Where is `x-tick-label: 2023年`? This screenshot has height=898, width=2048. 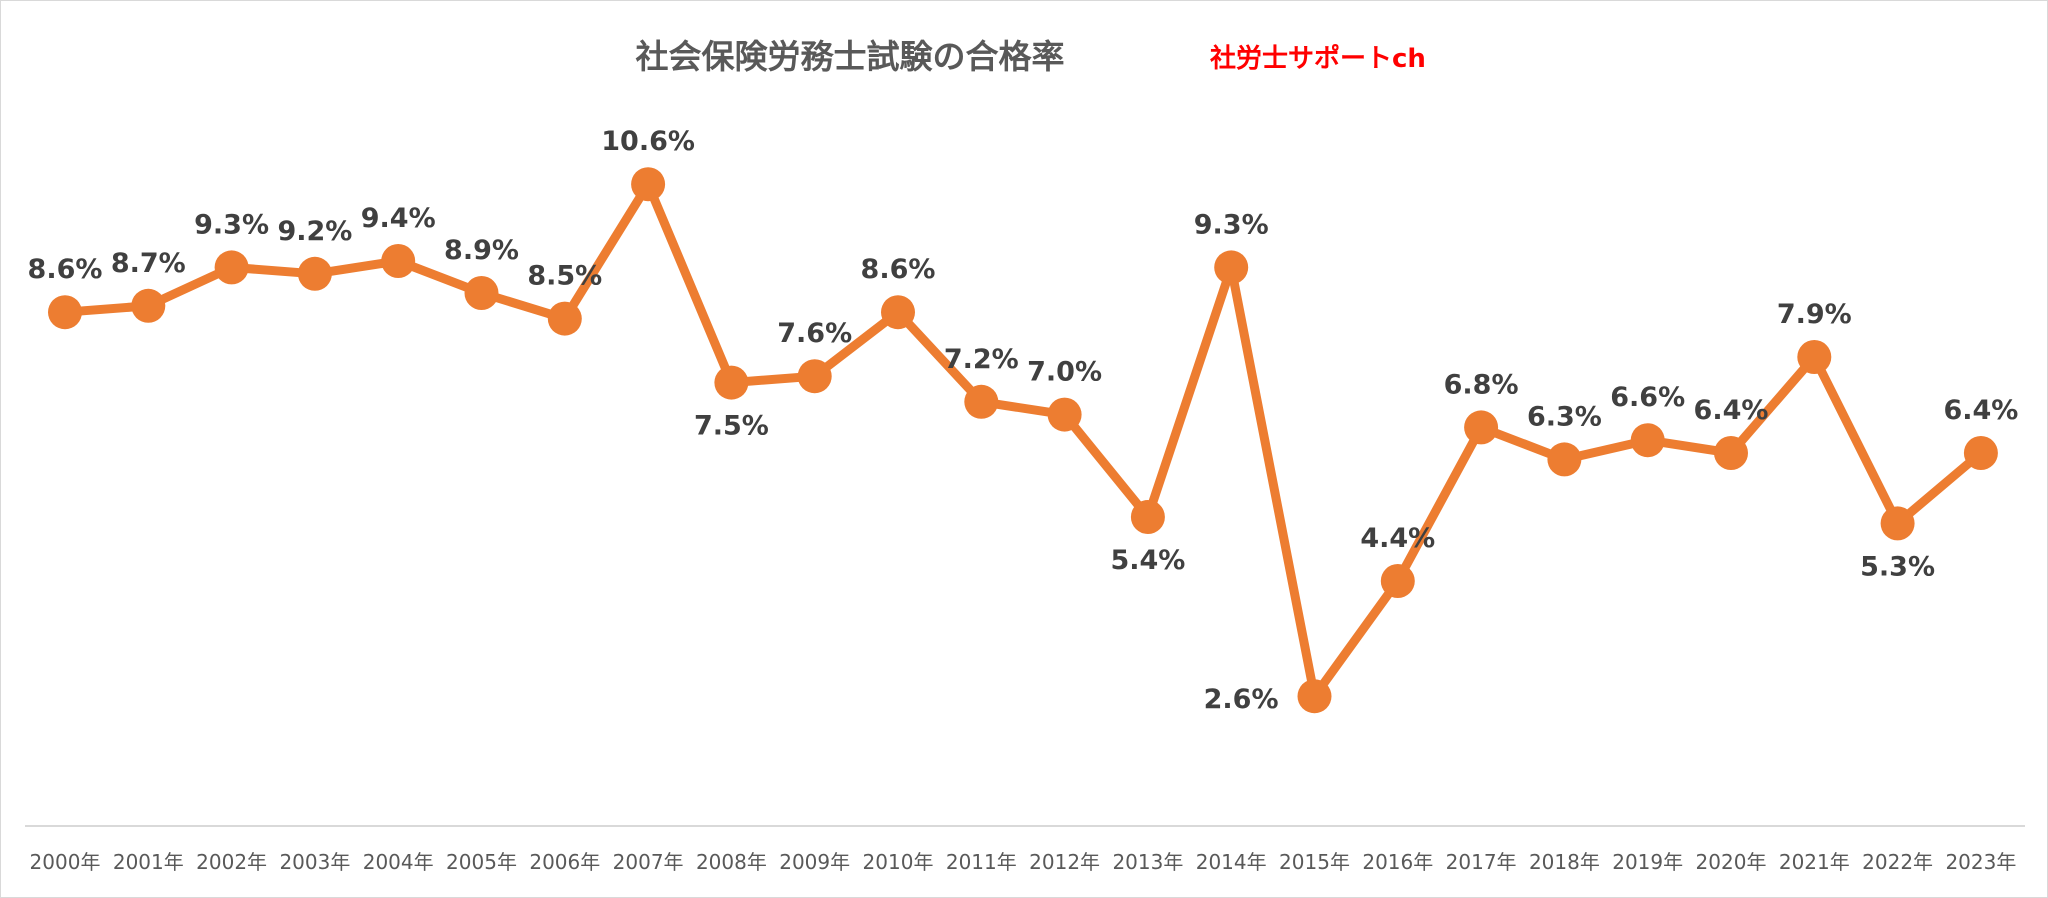
x-tick-label: 2023年 is located at coordinates (1980, 862).